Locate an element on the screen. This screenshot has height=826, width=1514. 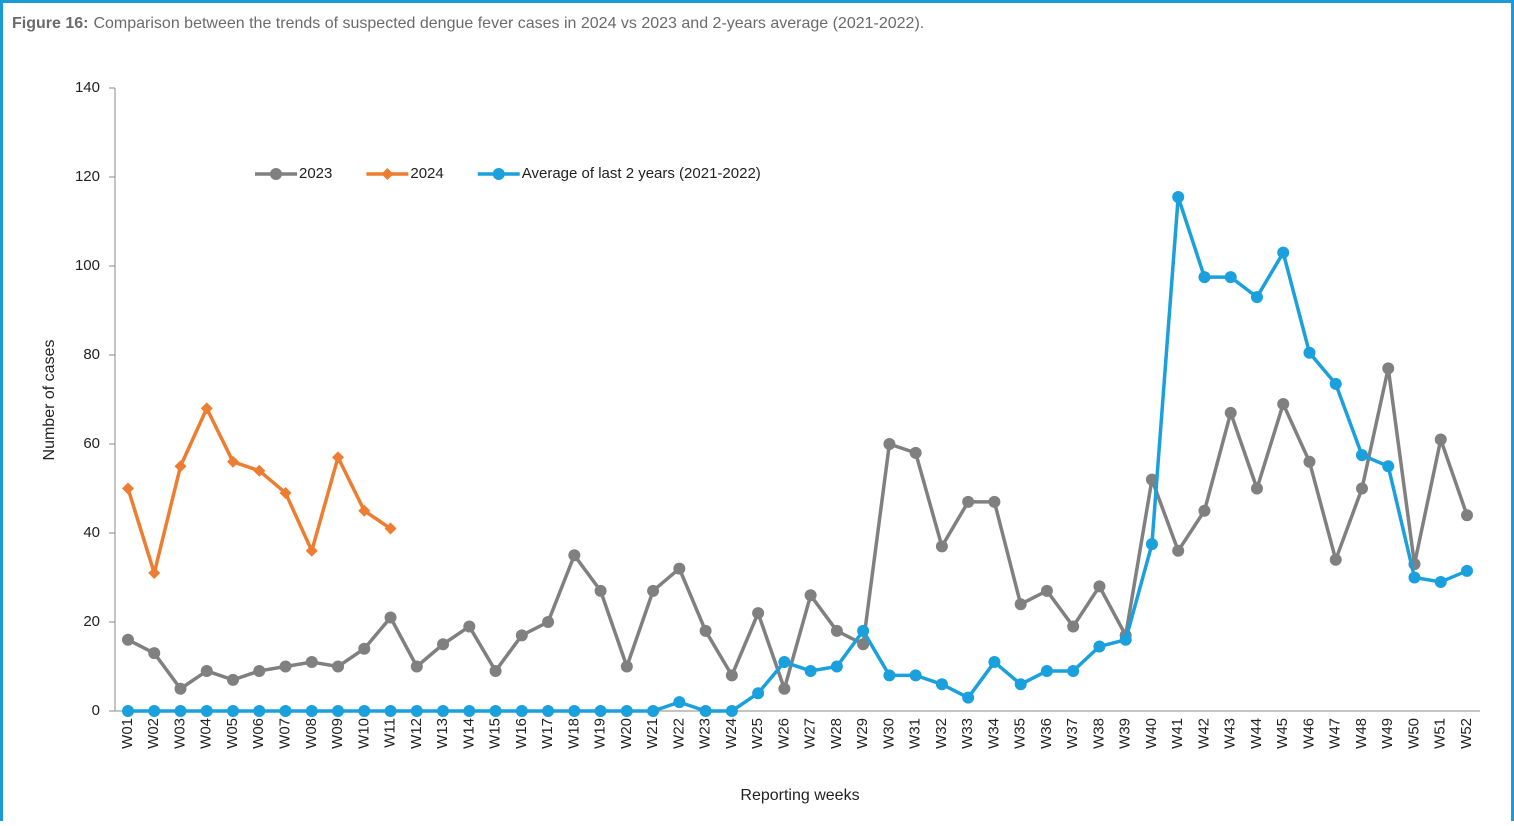
x-tick-label: W06 is located at coordinates (258, 733).